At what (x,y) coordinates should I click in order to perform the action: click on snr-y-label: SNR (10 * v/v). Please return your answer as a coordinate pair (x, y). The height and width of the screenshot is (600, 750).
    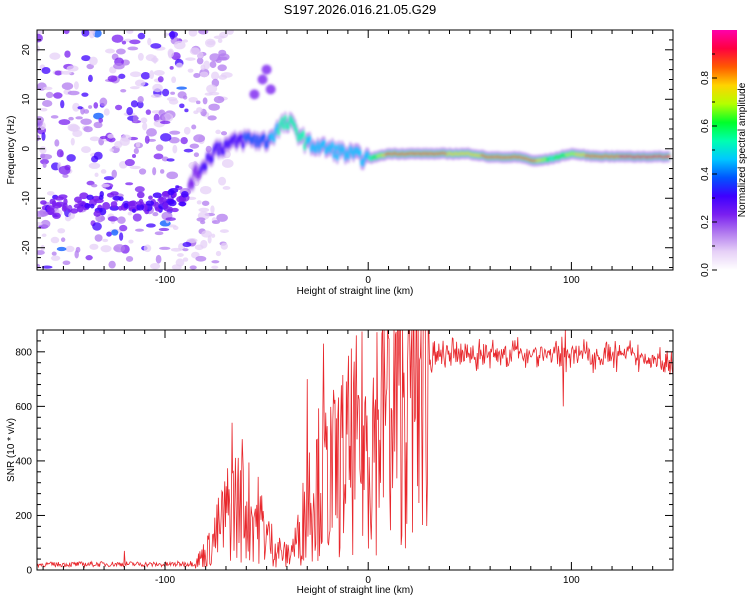
    Looking at the image, I should click on (11, 450).